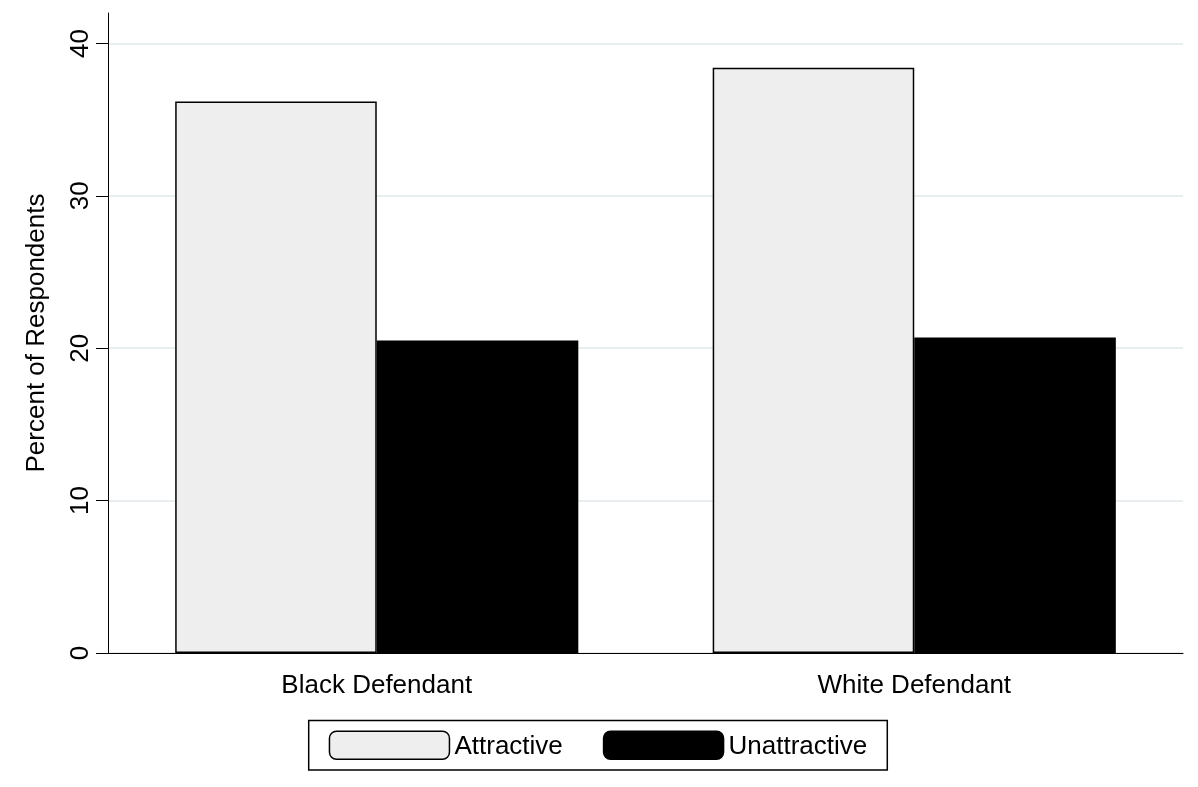  What do you see at coordinates (508, 745) in the screenshot?
I see `legend-label: Attractive` at bounding box center [508, 745].